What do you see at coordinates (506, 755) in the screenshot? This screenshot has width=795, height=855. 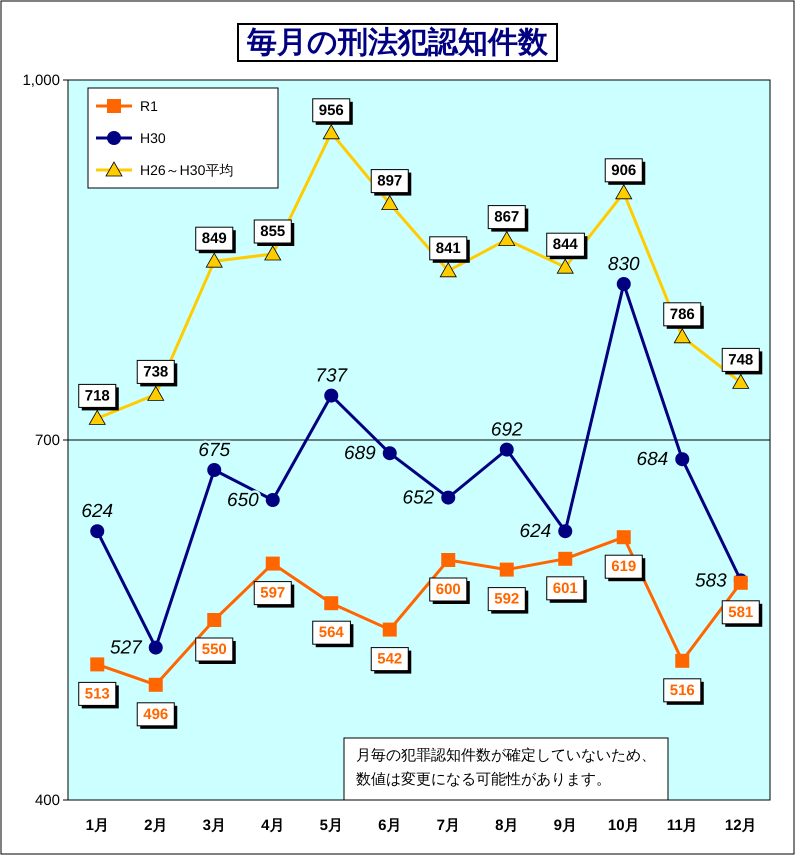 I see `annotation: 月毎の犯罪認知件数が確定していないため、` at bounding box center [506, 755].